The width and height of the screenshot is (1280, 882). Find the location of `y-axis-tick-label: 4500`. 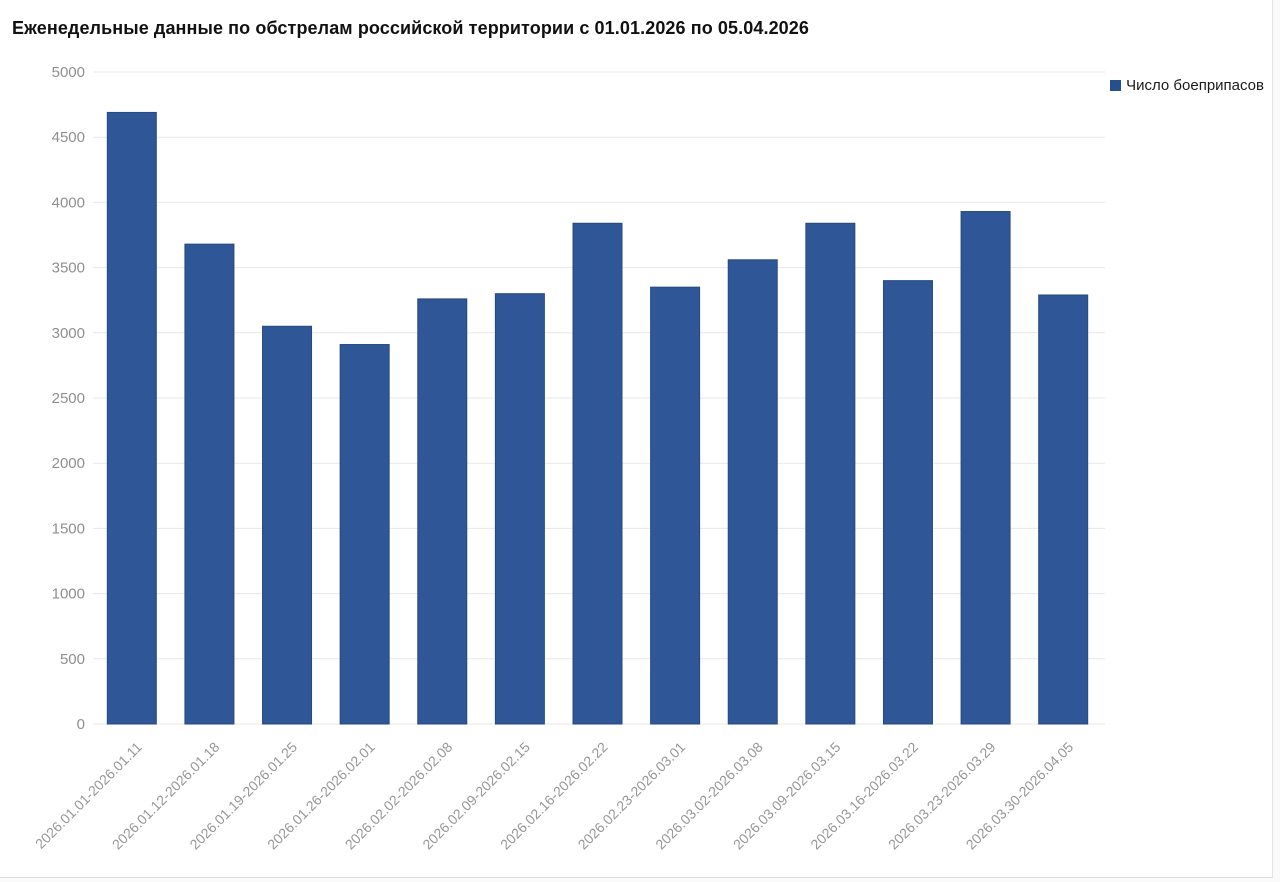

y-axis-tick-label: 4500 is located at coordinates (68, 137).